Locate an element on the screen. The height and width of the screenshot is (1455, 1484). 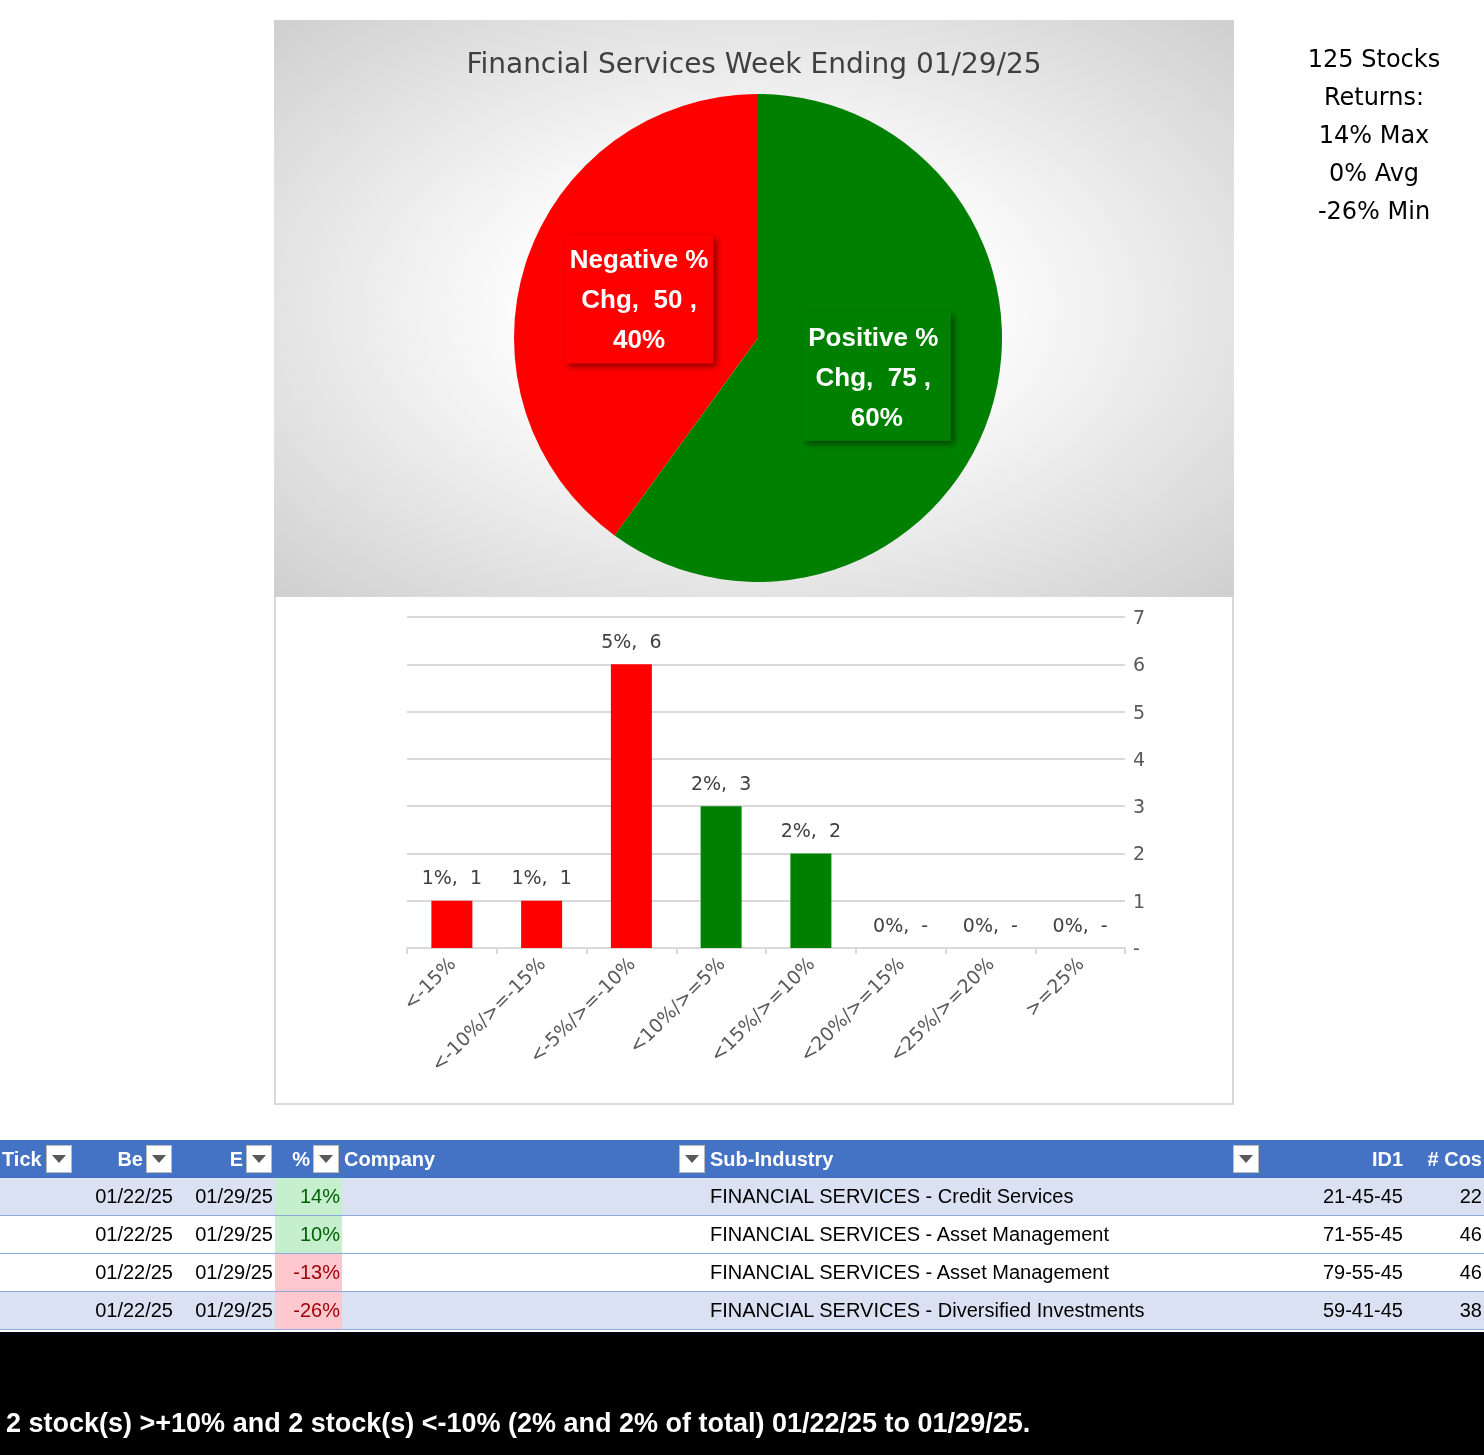
y-tick-label: 7 is located at coordinates (1139, 617).